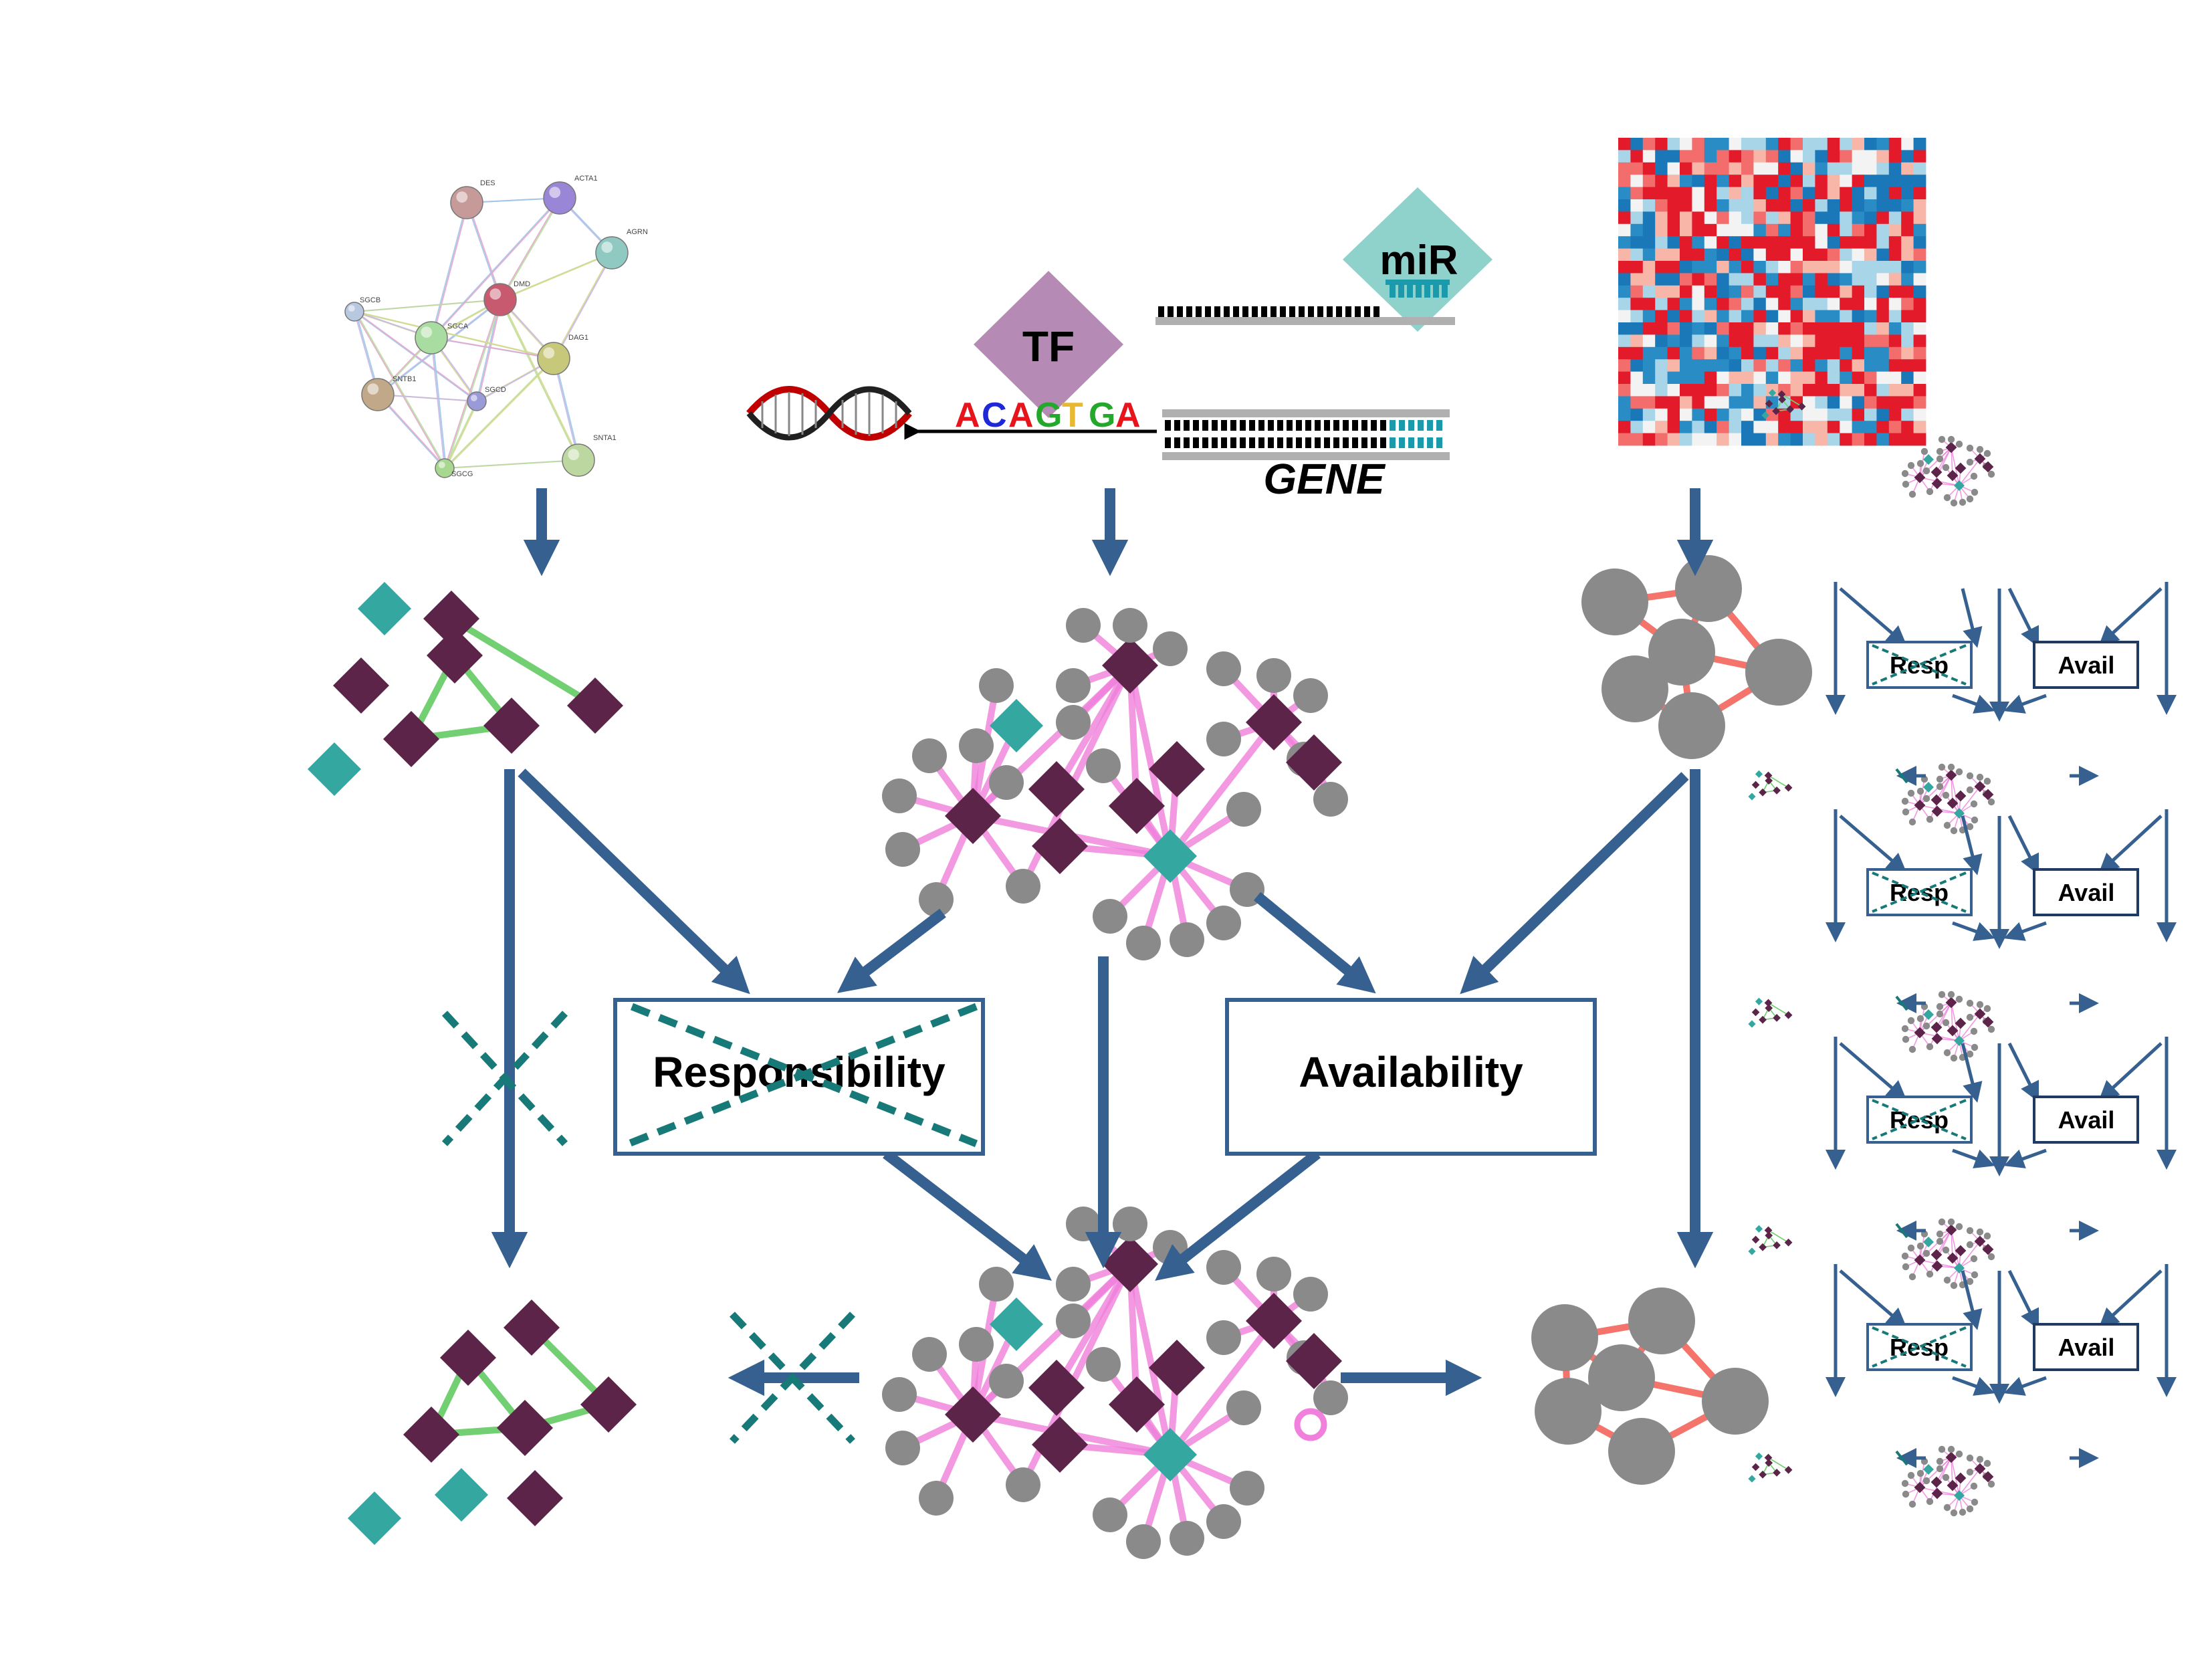  I want to click on resp-cross-stroke, so click(1919, 665).